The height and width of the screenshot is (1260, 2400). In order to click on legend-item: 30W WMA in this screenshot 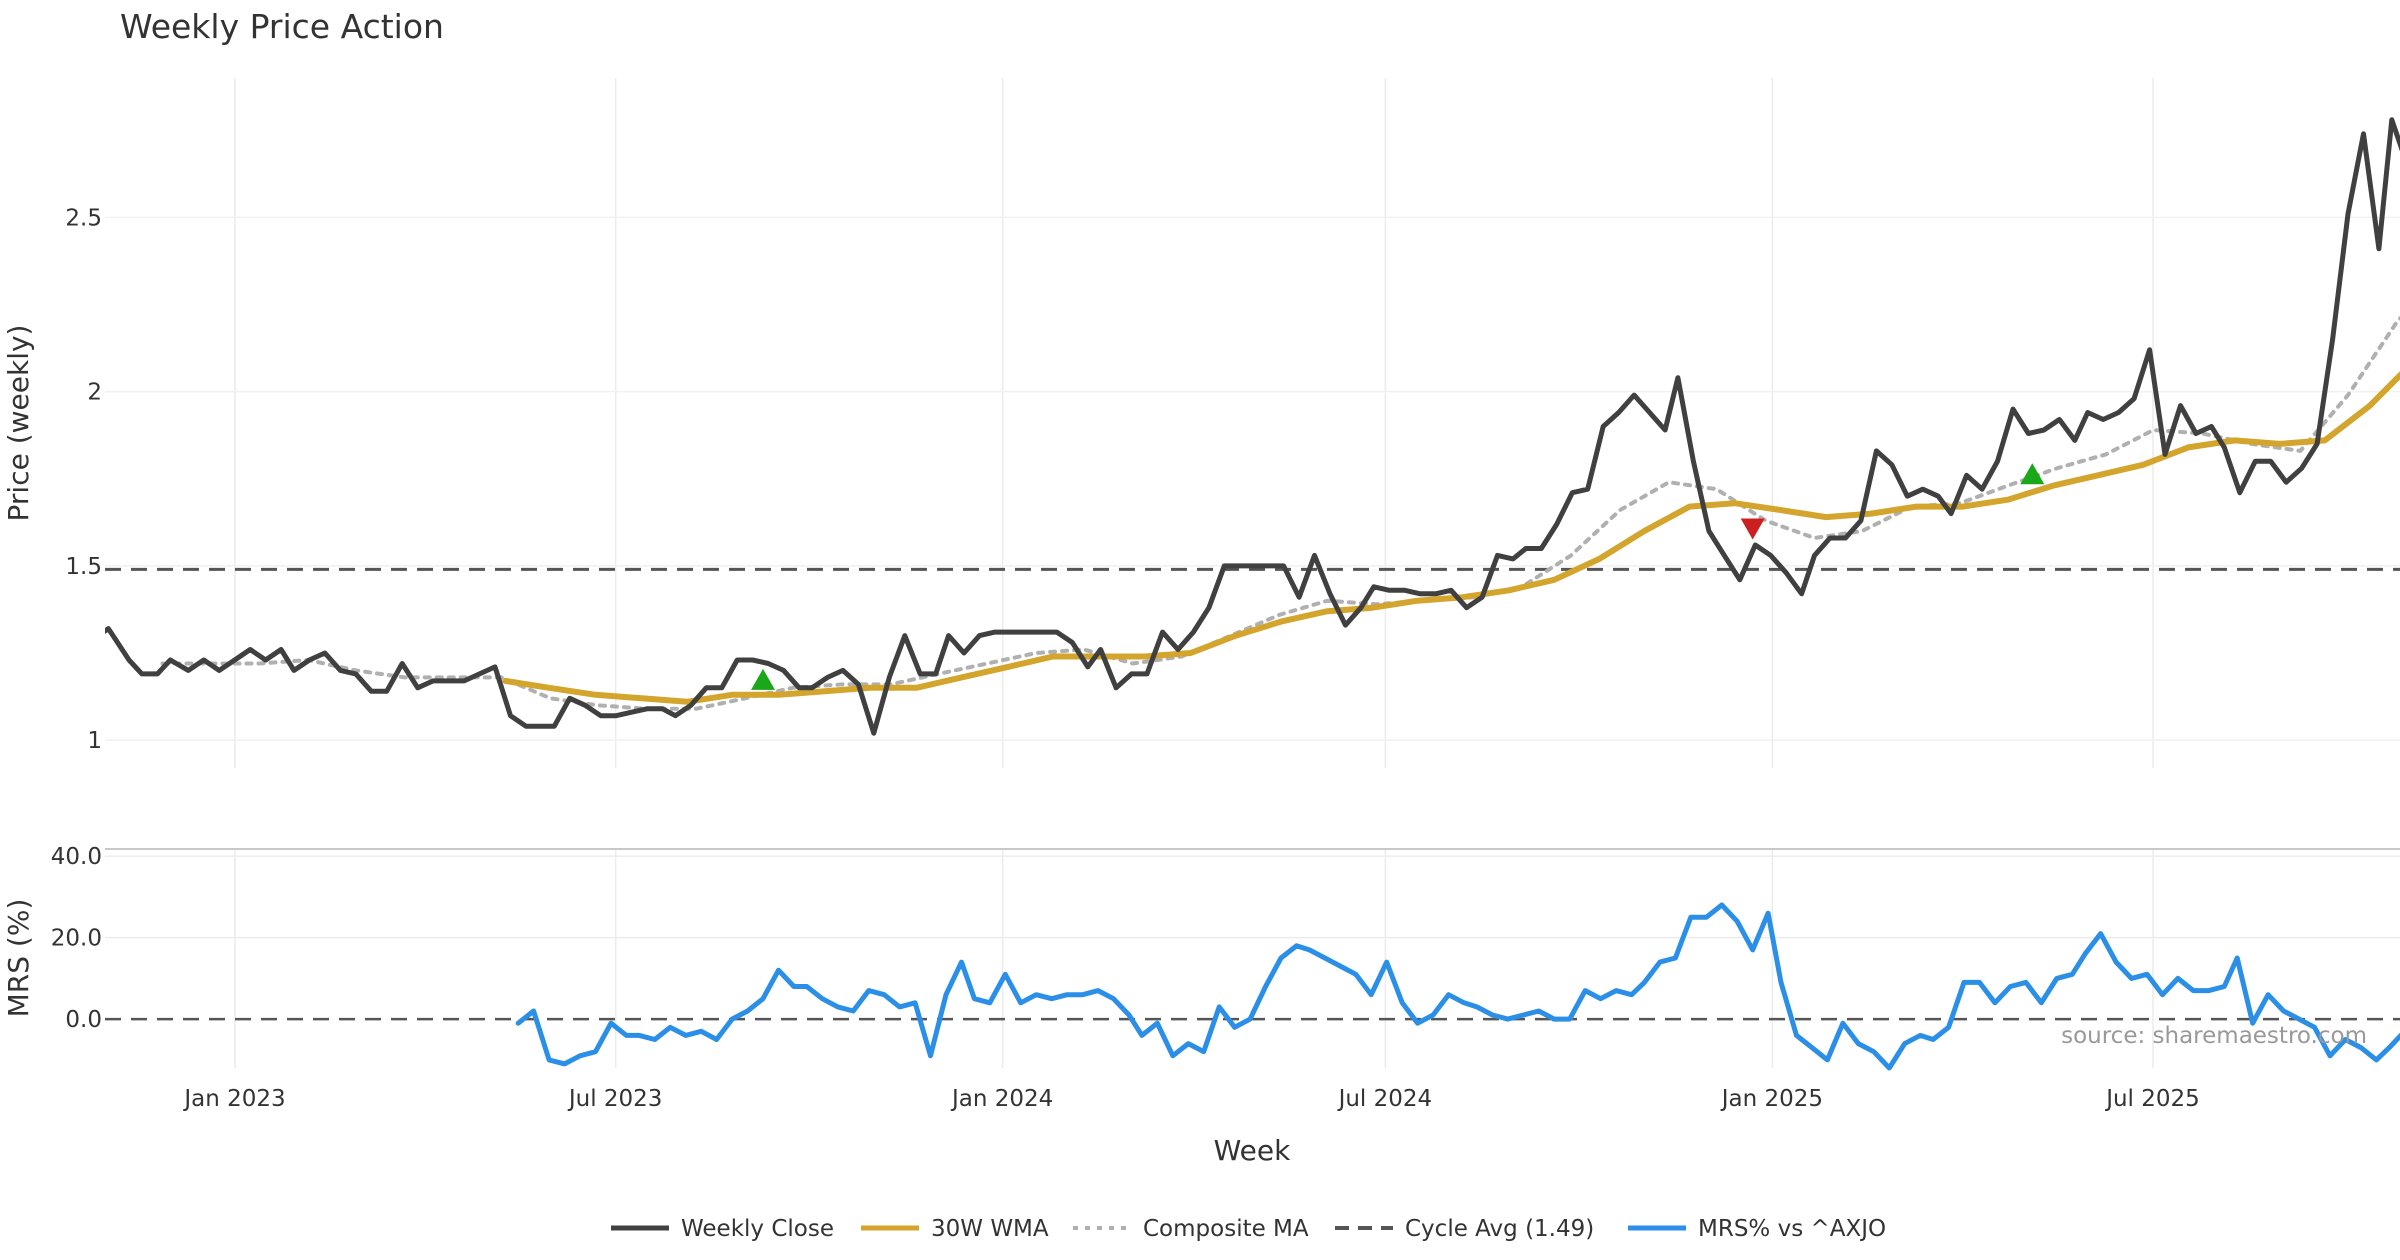, I will do `click(955, 1229)`.